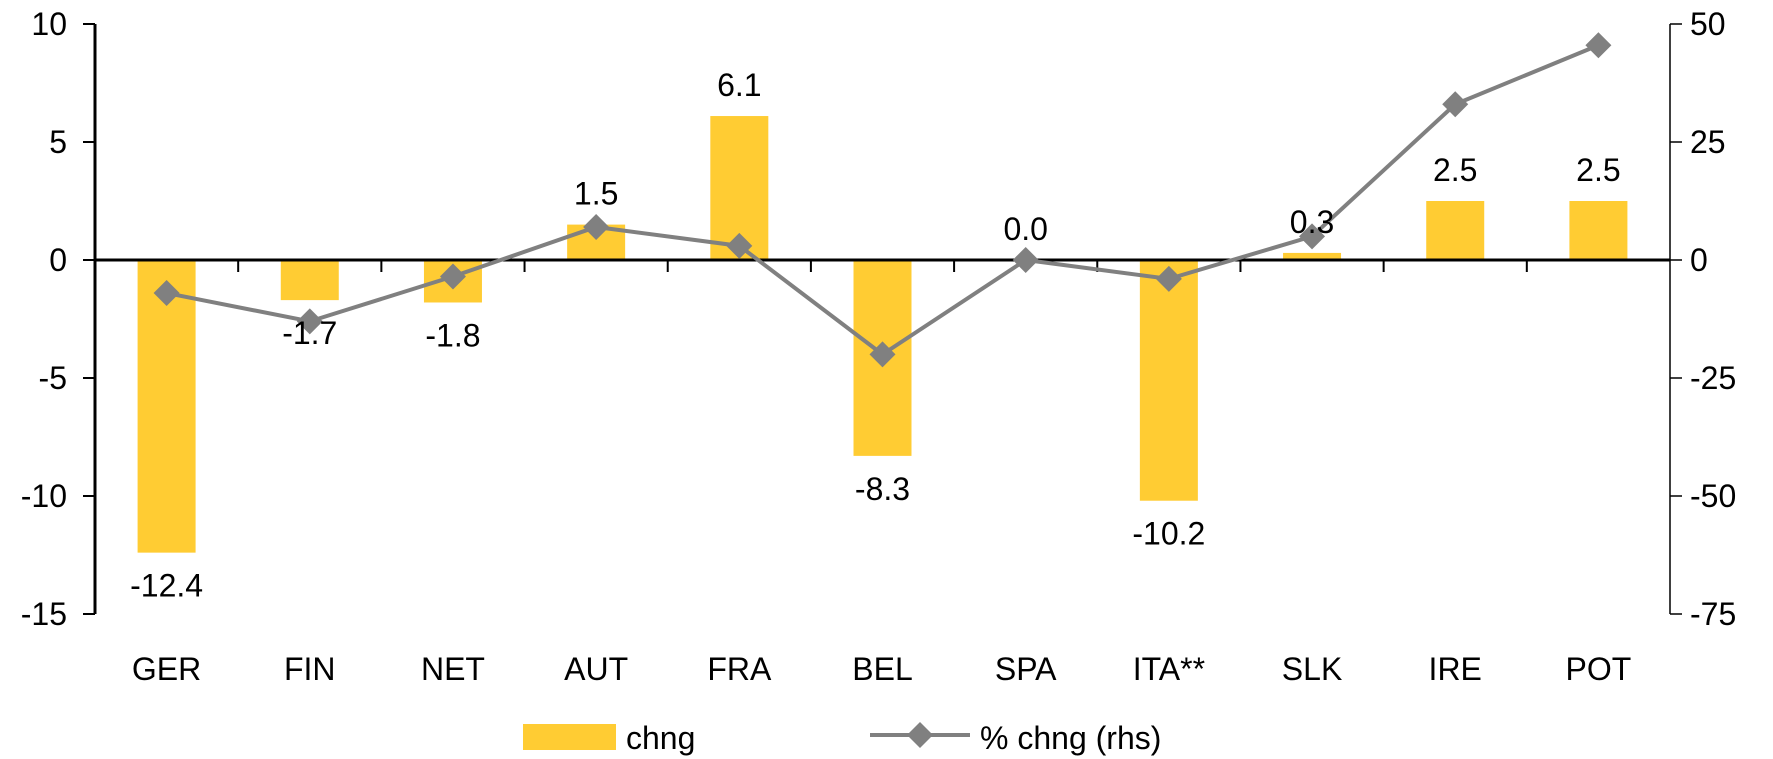 The width and height of the screenshot is (1773, 759). I want to click on marker-ger, so click(166, 293).